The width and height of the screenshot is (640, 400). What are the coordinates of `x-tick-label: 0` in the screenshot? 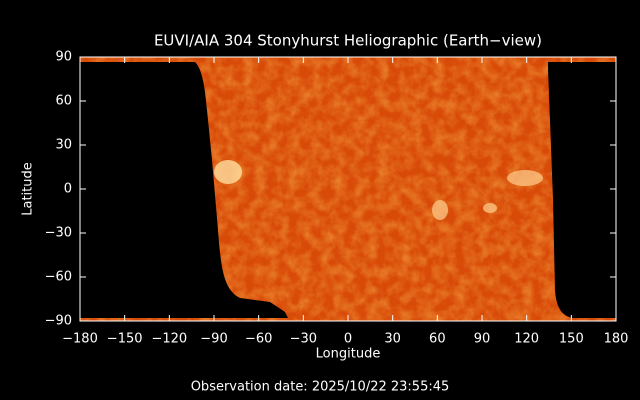 It's located at (348, 339).